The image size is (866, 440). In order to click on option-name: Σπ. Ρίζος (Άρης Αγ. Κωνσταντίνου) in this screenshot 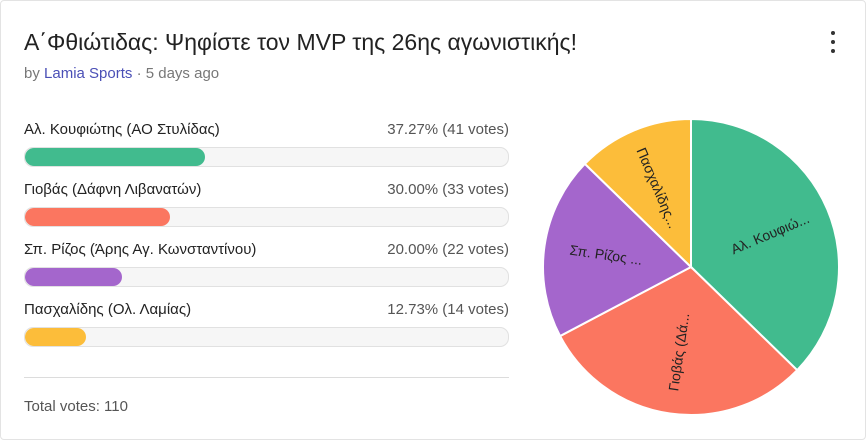, I will do `click(140, 249)`.